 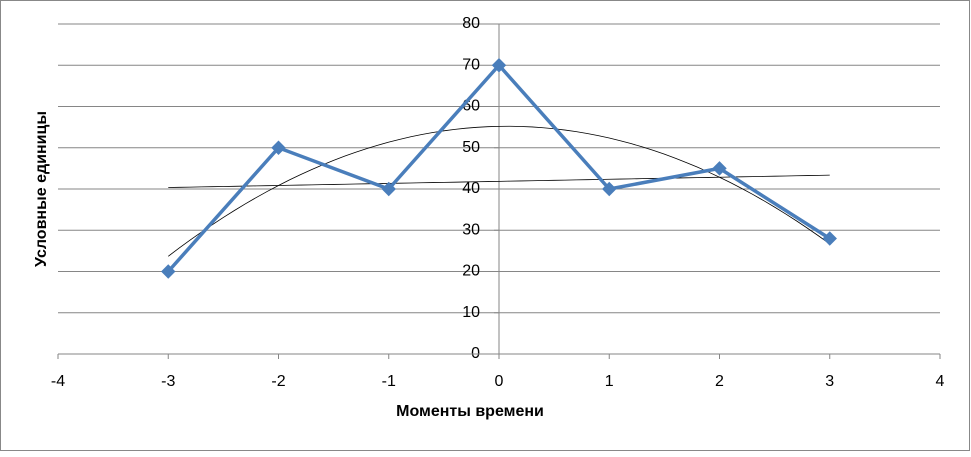 What do you see at coordinates (719, 381) in the screenshot?
I see `x-tick-label: 2` at bounding box center [719, 381].